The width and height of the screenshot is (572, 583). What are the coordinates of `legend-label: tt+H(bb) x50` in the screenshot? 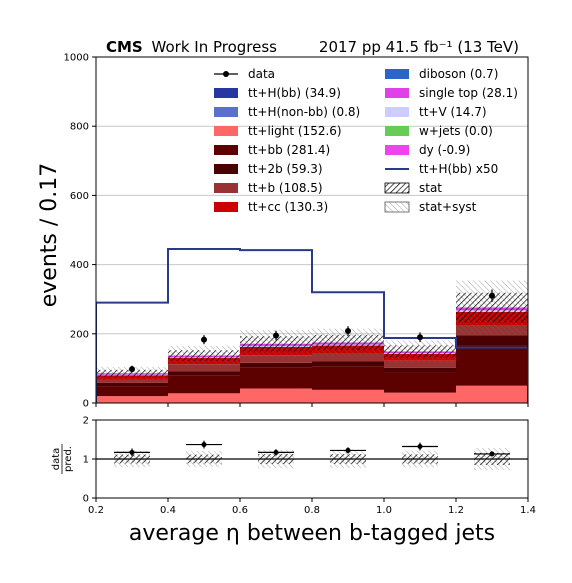 It's located at (458, 169).